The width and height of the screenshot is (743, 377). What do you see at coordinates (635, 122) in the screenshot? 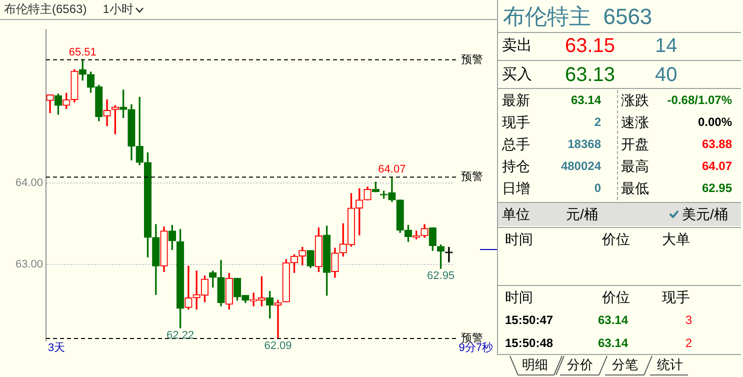
I see `text: 速涨` at bounding box center [635, 122].